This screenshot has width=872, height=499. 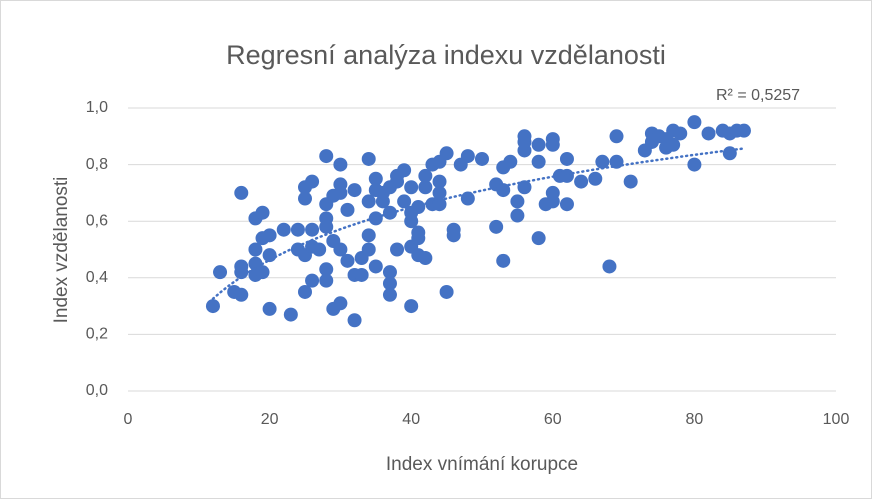 What do you see at coordinates (97, 277) in the screenshot?
I see `y-tick-label: 0,4` at bounding box center [97, 277].